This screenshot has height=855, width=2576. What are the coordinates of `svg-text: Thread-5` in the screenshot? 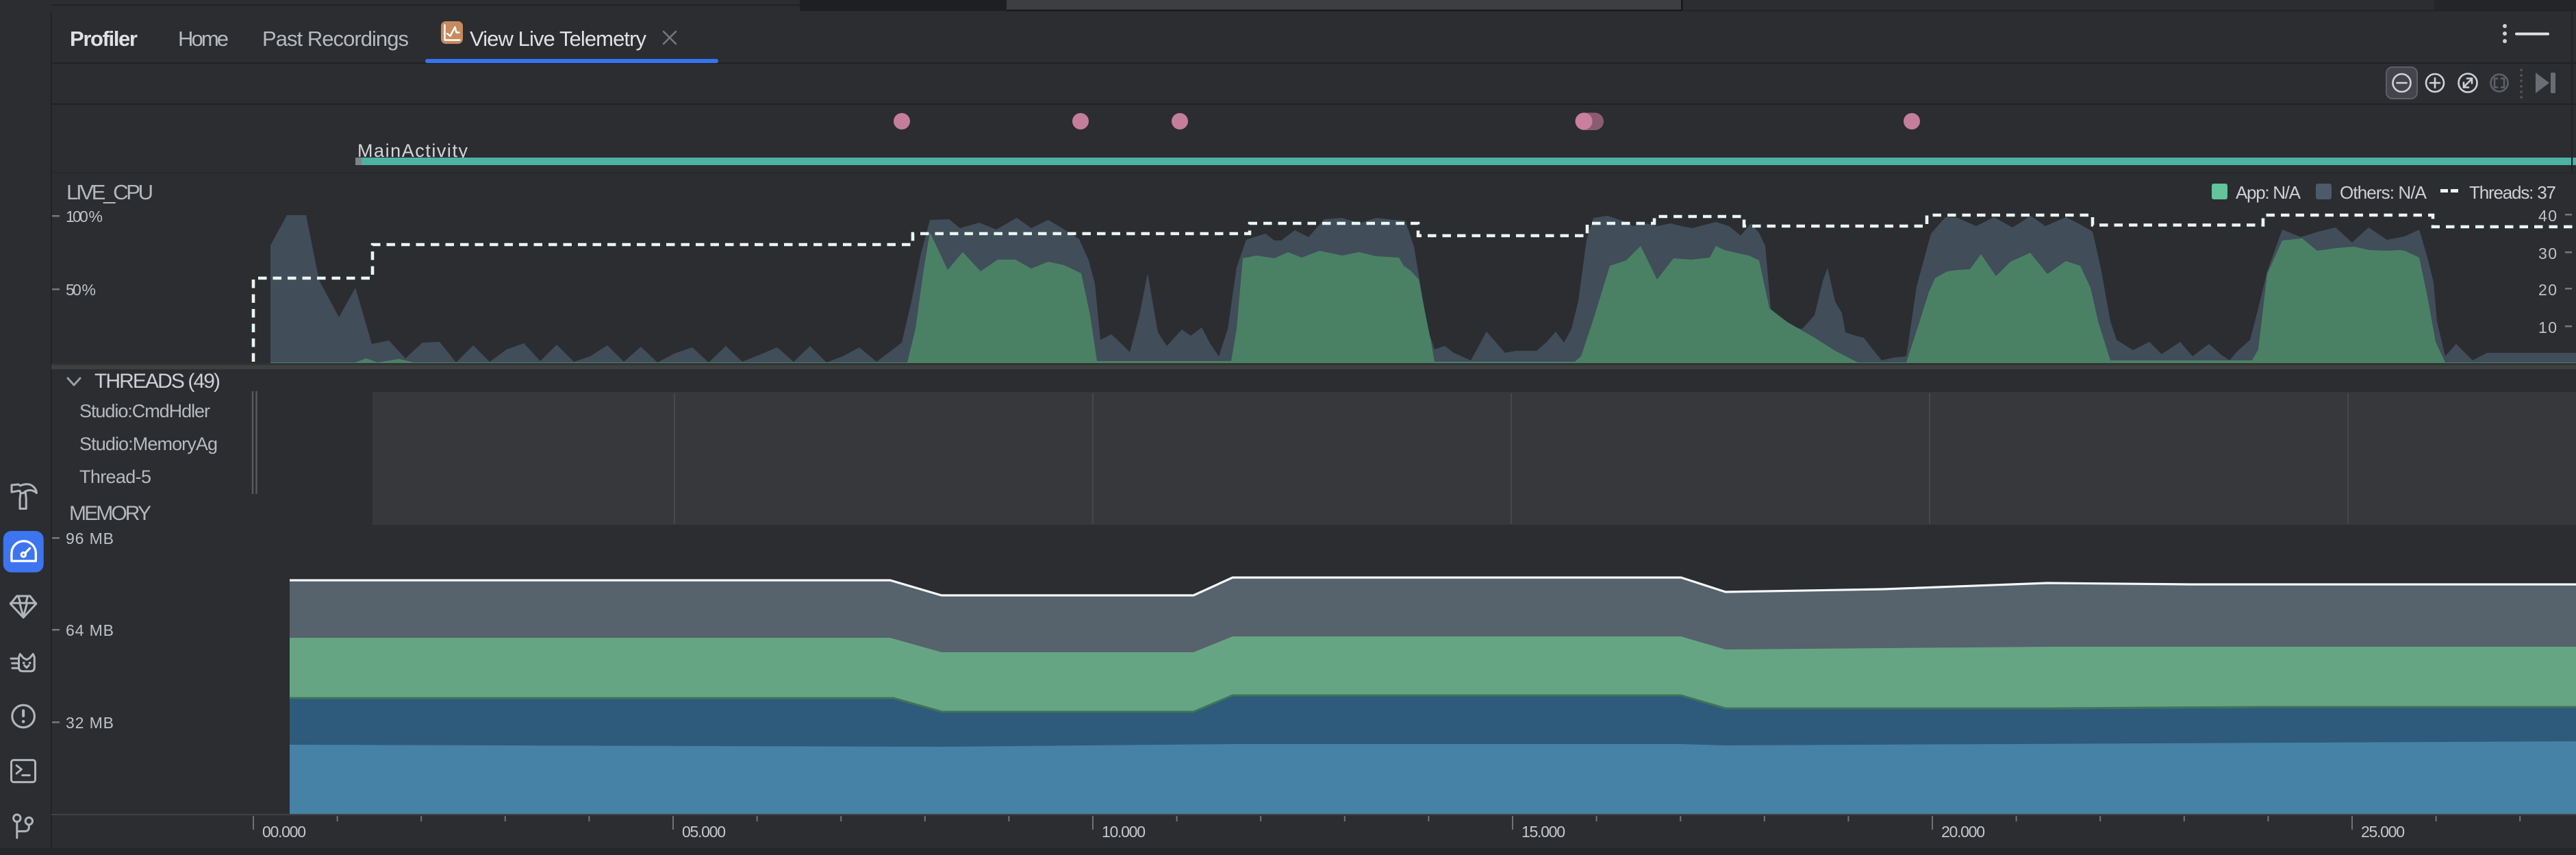 It's located at (115, 477).